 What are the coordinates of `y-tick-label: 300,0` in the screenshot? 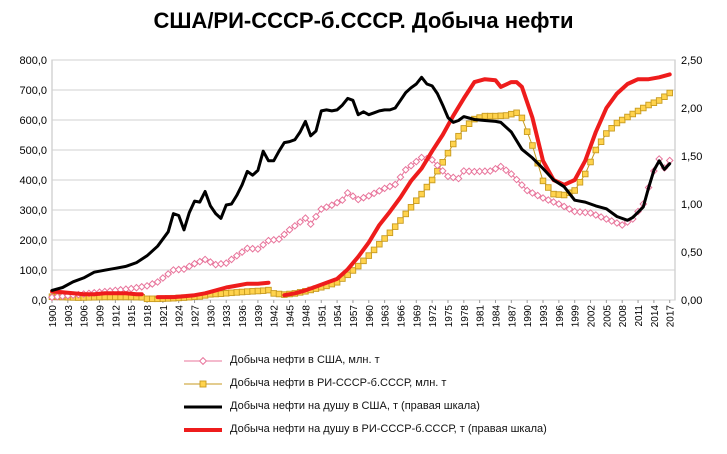 It's located at (33, 211).